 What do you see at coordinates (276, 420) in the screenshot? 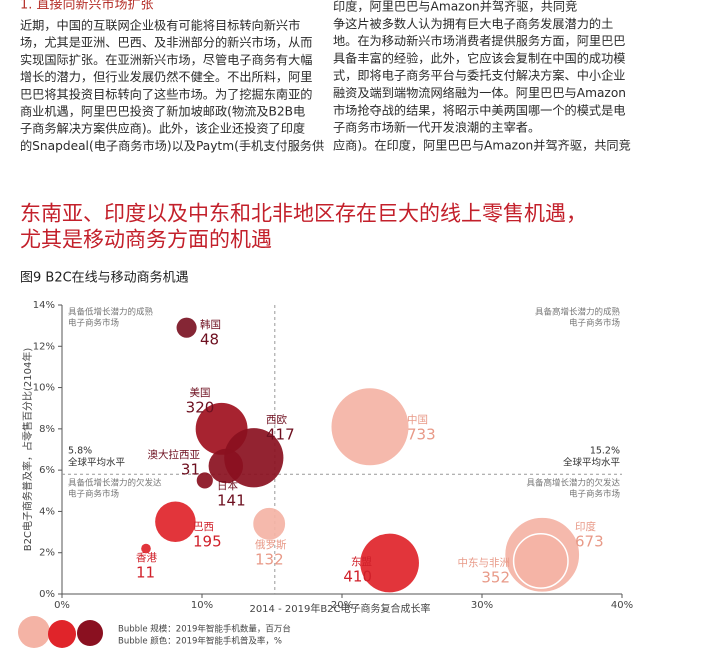
I see `bubble-name: 西欧` at bounding box center [276, 420].